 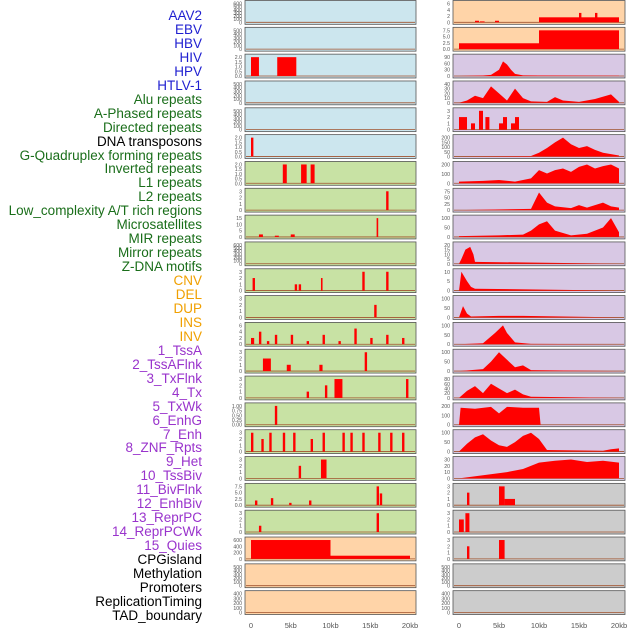 What do you see at coordinates (330, 625) in the screenshot?
I see `left-xtick-label: 10kb` at bounding box center [330, 625].